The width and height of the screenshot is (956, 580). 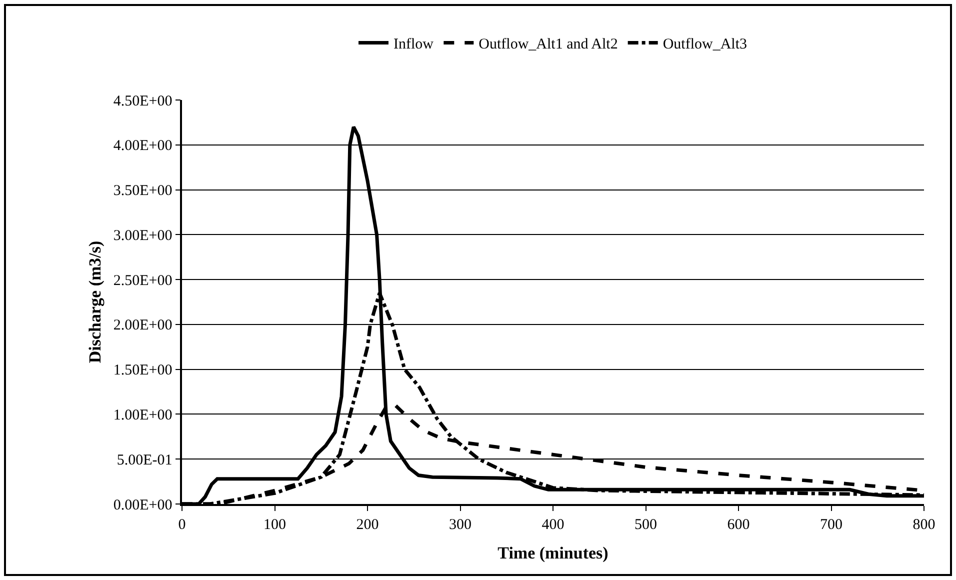 What do you see at coordinates (414, 44) in the screenshot?
I see `legend-label: Inflow` at bounding box center [414, 44].